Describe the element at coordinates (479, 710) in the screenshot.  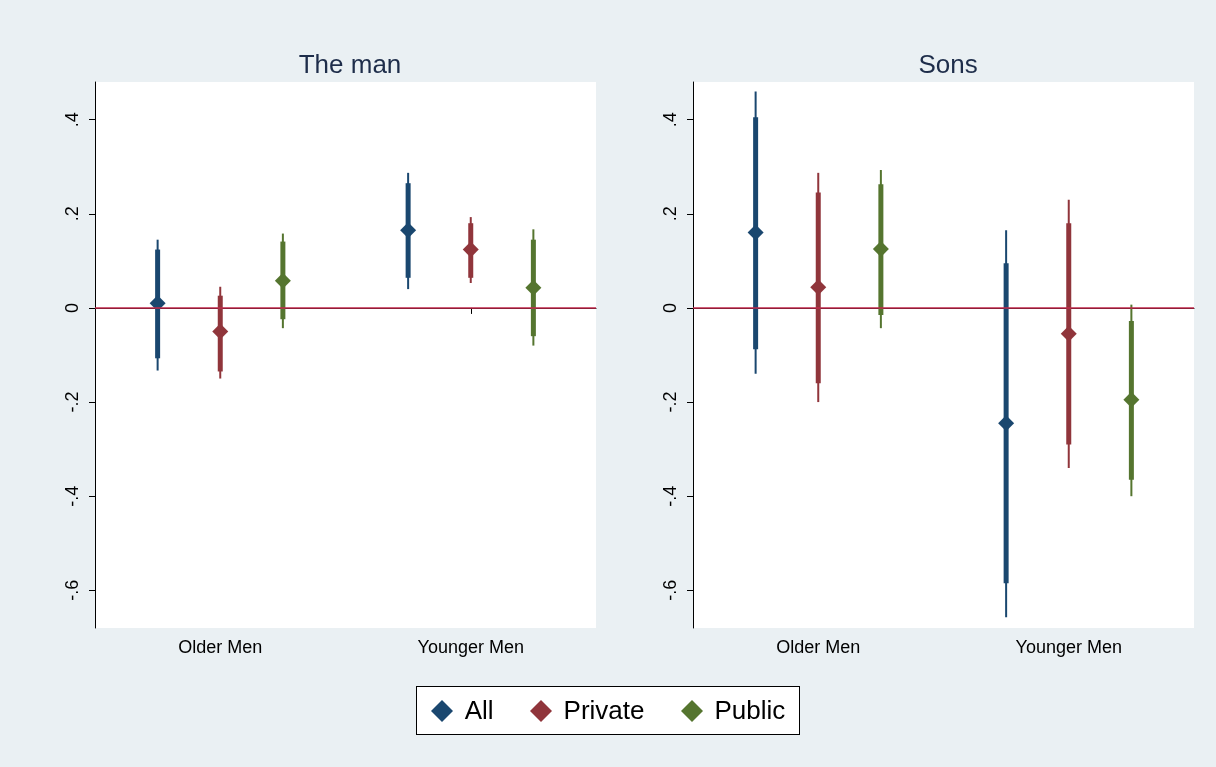
I see `legend-label: All` at that location.